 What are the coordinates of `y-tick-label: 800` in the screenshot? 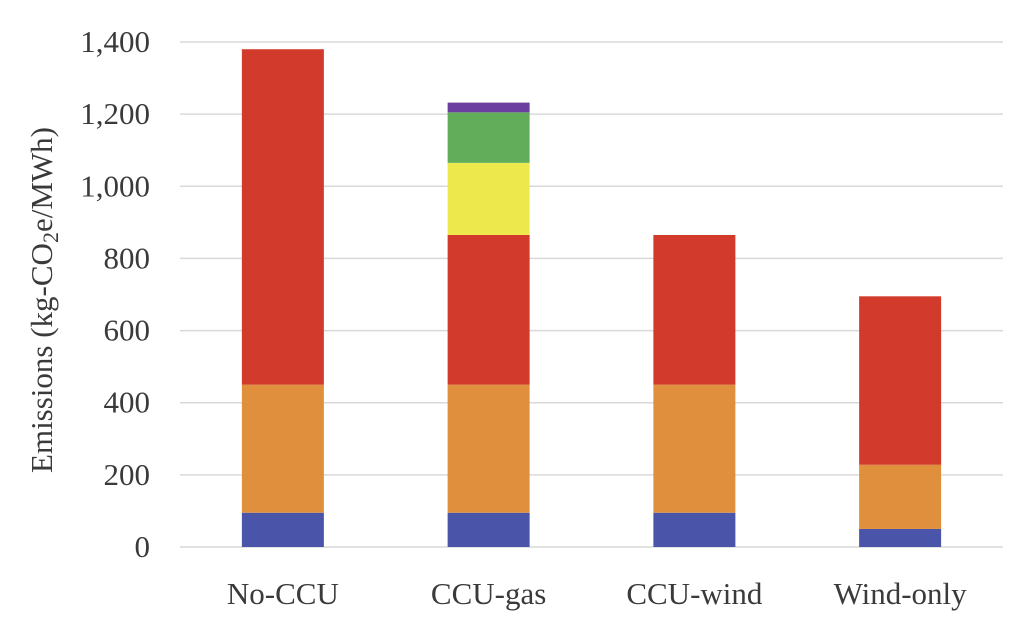 It's located at (127, 257).